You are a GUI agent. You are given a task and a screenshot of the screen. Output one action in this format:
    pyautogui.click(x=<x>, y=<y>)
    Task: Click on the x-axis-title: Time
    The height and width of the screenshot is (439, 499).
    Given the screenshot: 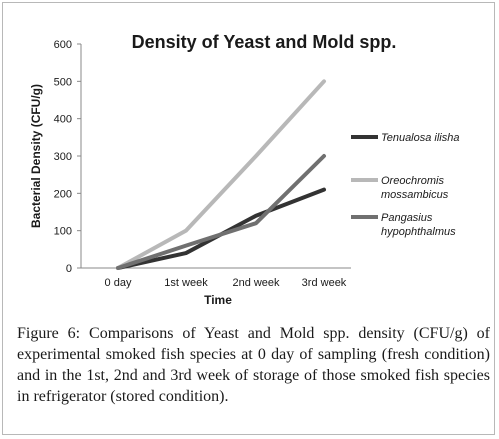 What is the action you would take?
    pyautogui.click(x=218, y=300)
    